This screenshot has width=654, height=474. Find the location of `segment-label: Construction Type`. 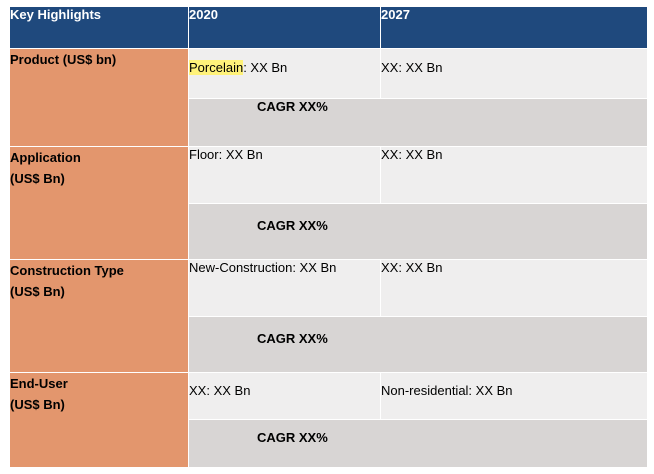

segment-label: Construction Type is located at coordinates (67, 270).